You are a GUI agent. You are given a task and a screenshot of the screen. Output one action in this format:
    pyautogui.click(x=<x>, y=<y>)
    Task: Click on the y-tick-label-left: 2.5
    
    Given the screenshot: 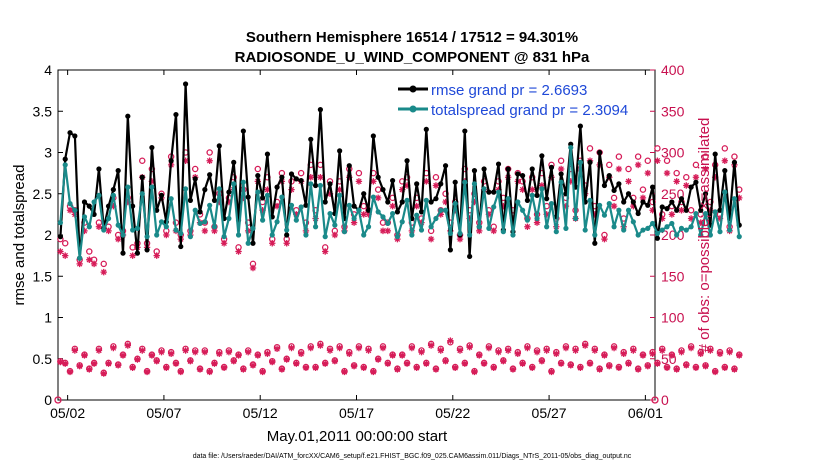 What is the action you would take?
    pyautogui.click(x=43, y=194)
    